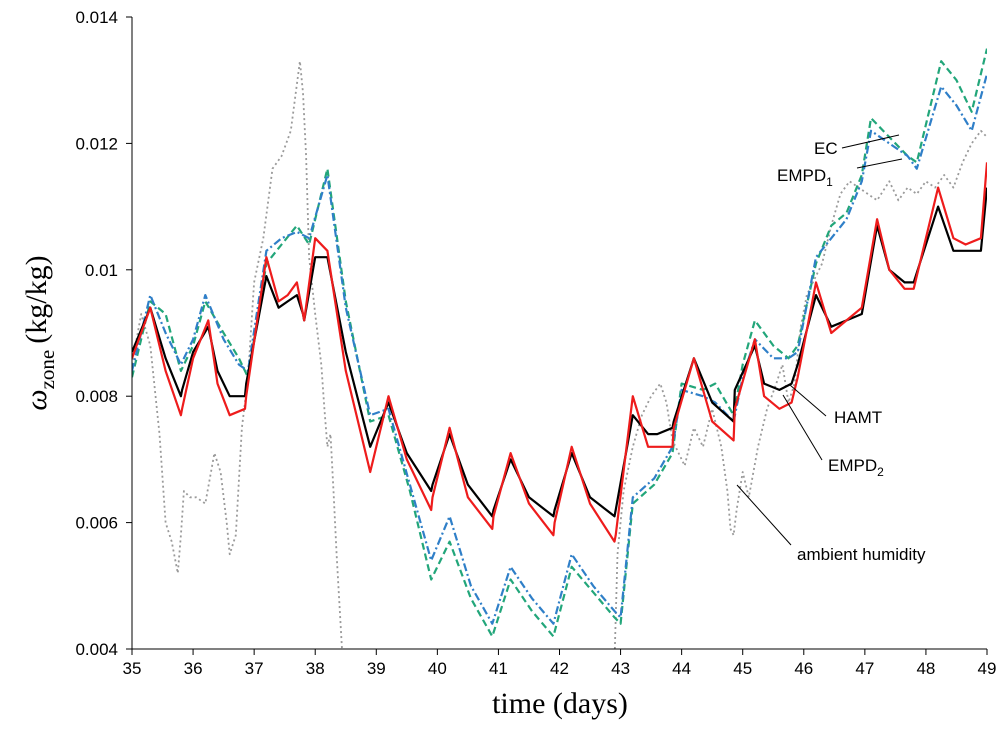  I want to click on x-tick-label: 36, so click(193, 668).